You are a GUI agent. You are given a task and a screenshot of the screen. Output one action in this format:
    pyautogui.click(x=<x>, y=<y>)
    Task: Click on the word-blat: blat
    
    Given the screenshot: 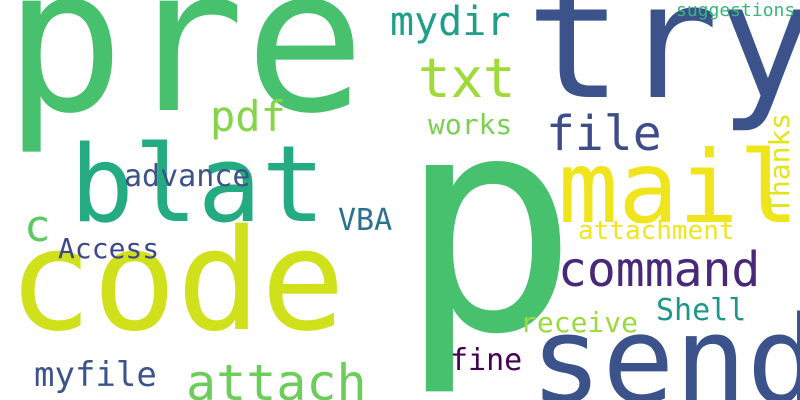 What is the action you would take?
    pyautogui.click(x=198, y=184)
    